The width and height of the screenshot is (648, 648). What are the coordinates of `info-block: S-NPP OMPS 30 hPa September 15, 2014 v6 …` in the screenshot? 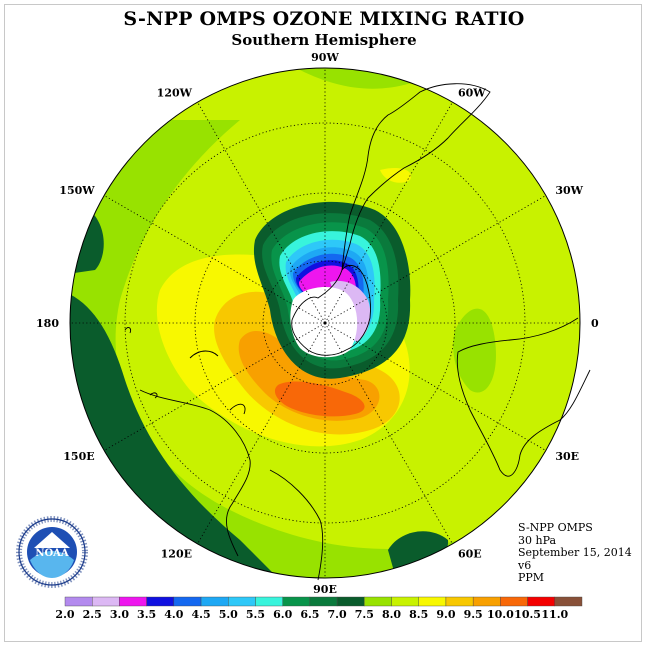 It's located at (575, 553).